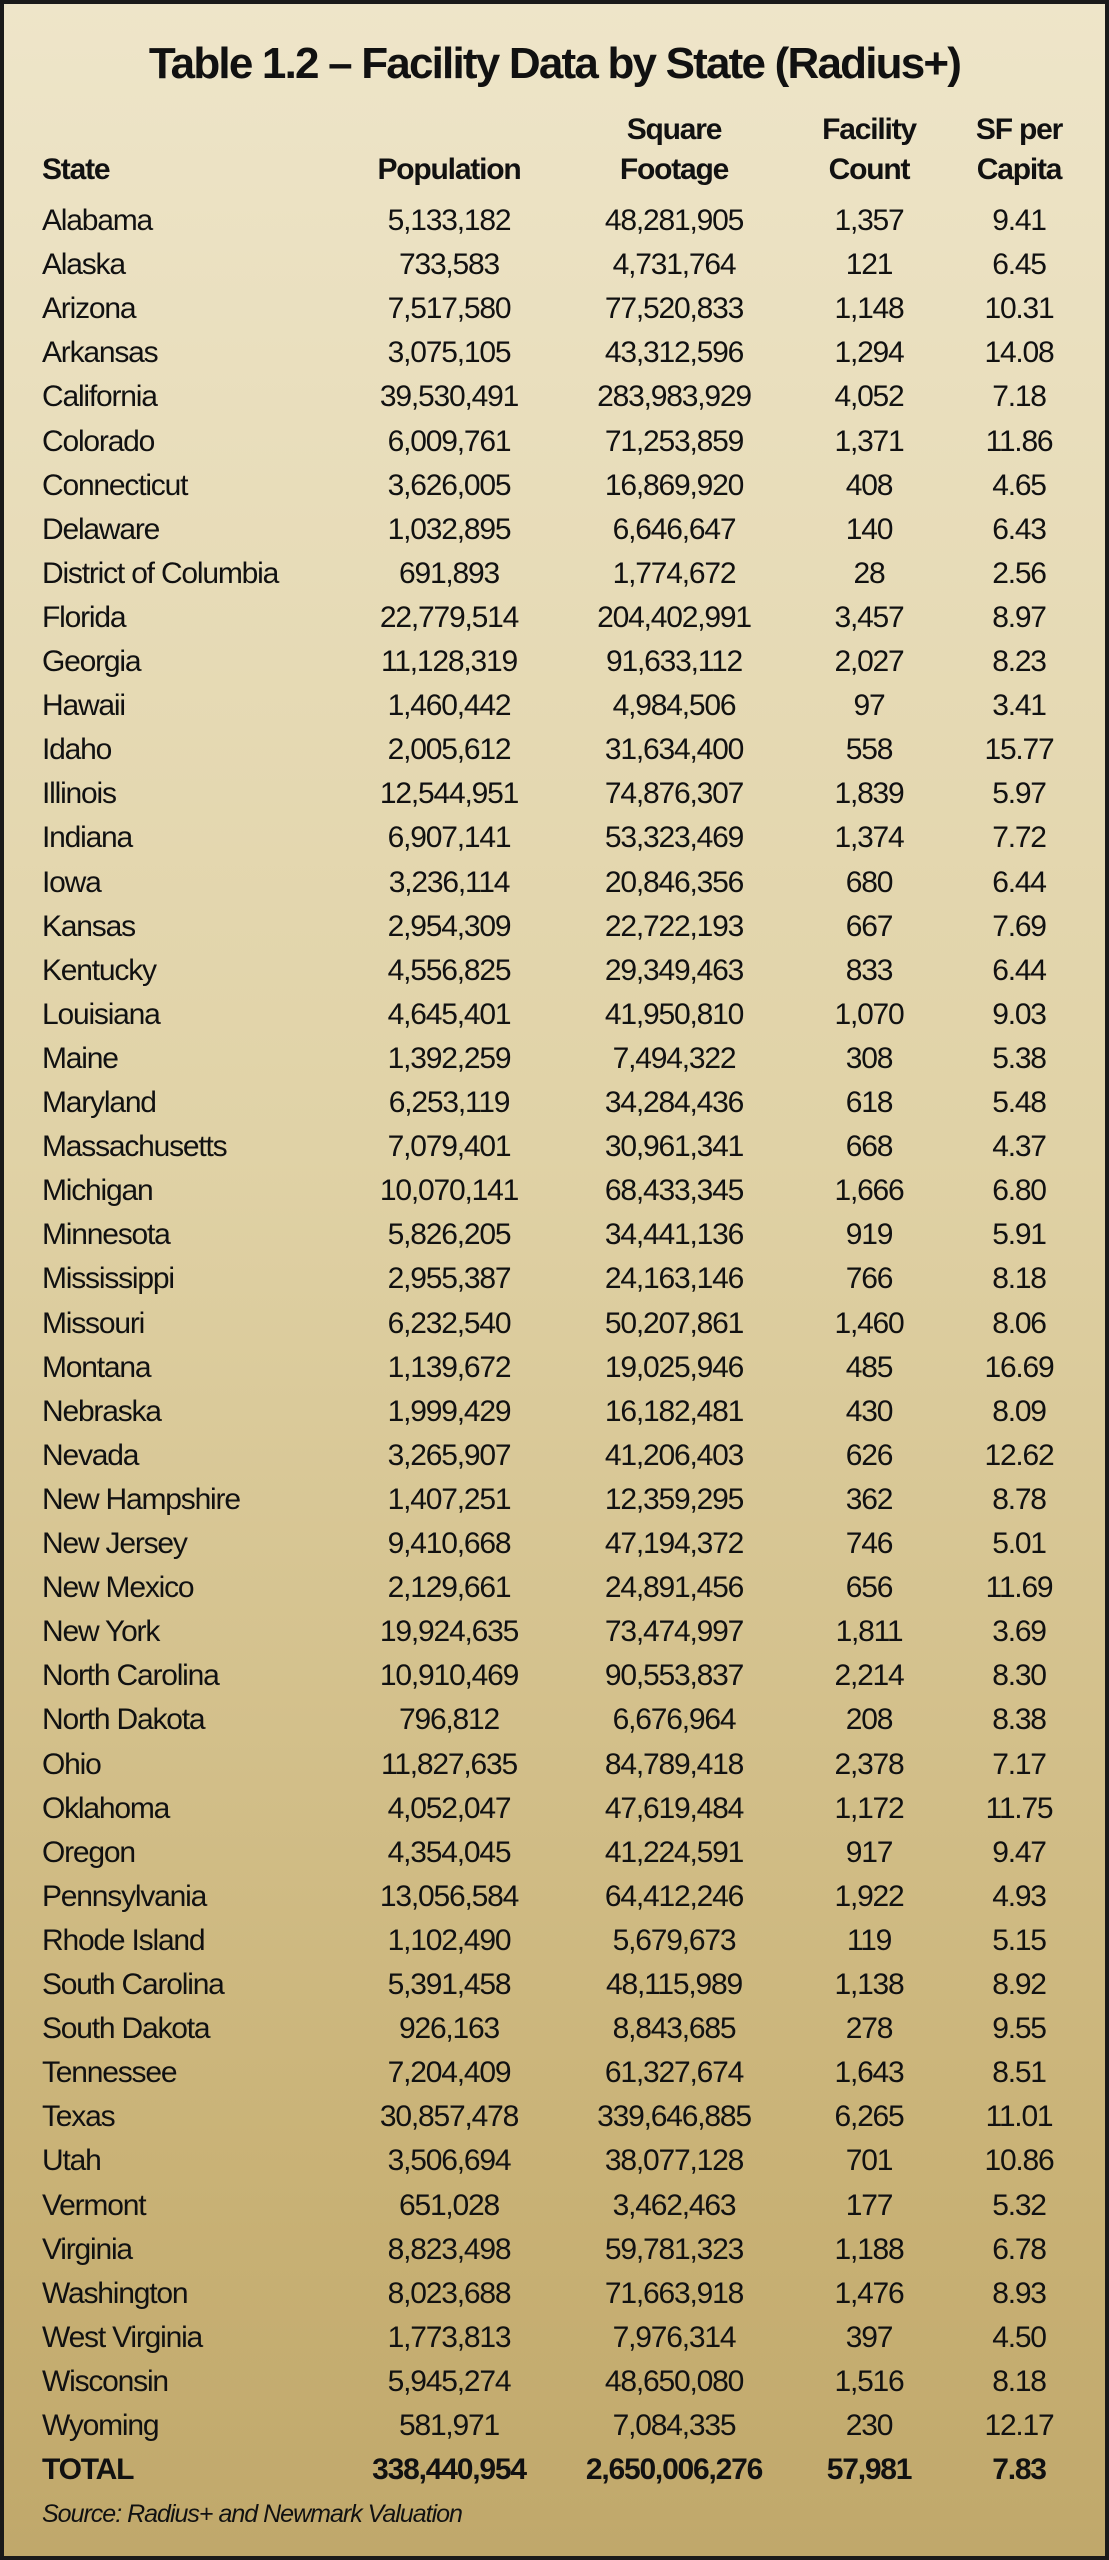  I want to click on cell-square-footage: 41,950,810, so click(674, 1014).